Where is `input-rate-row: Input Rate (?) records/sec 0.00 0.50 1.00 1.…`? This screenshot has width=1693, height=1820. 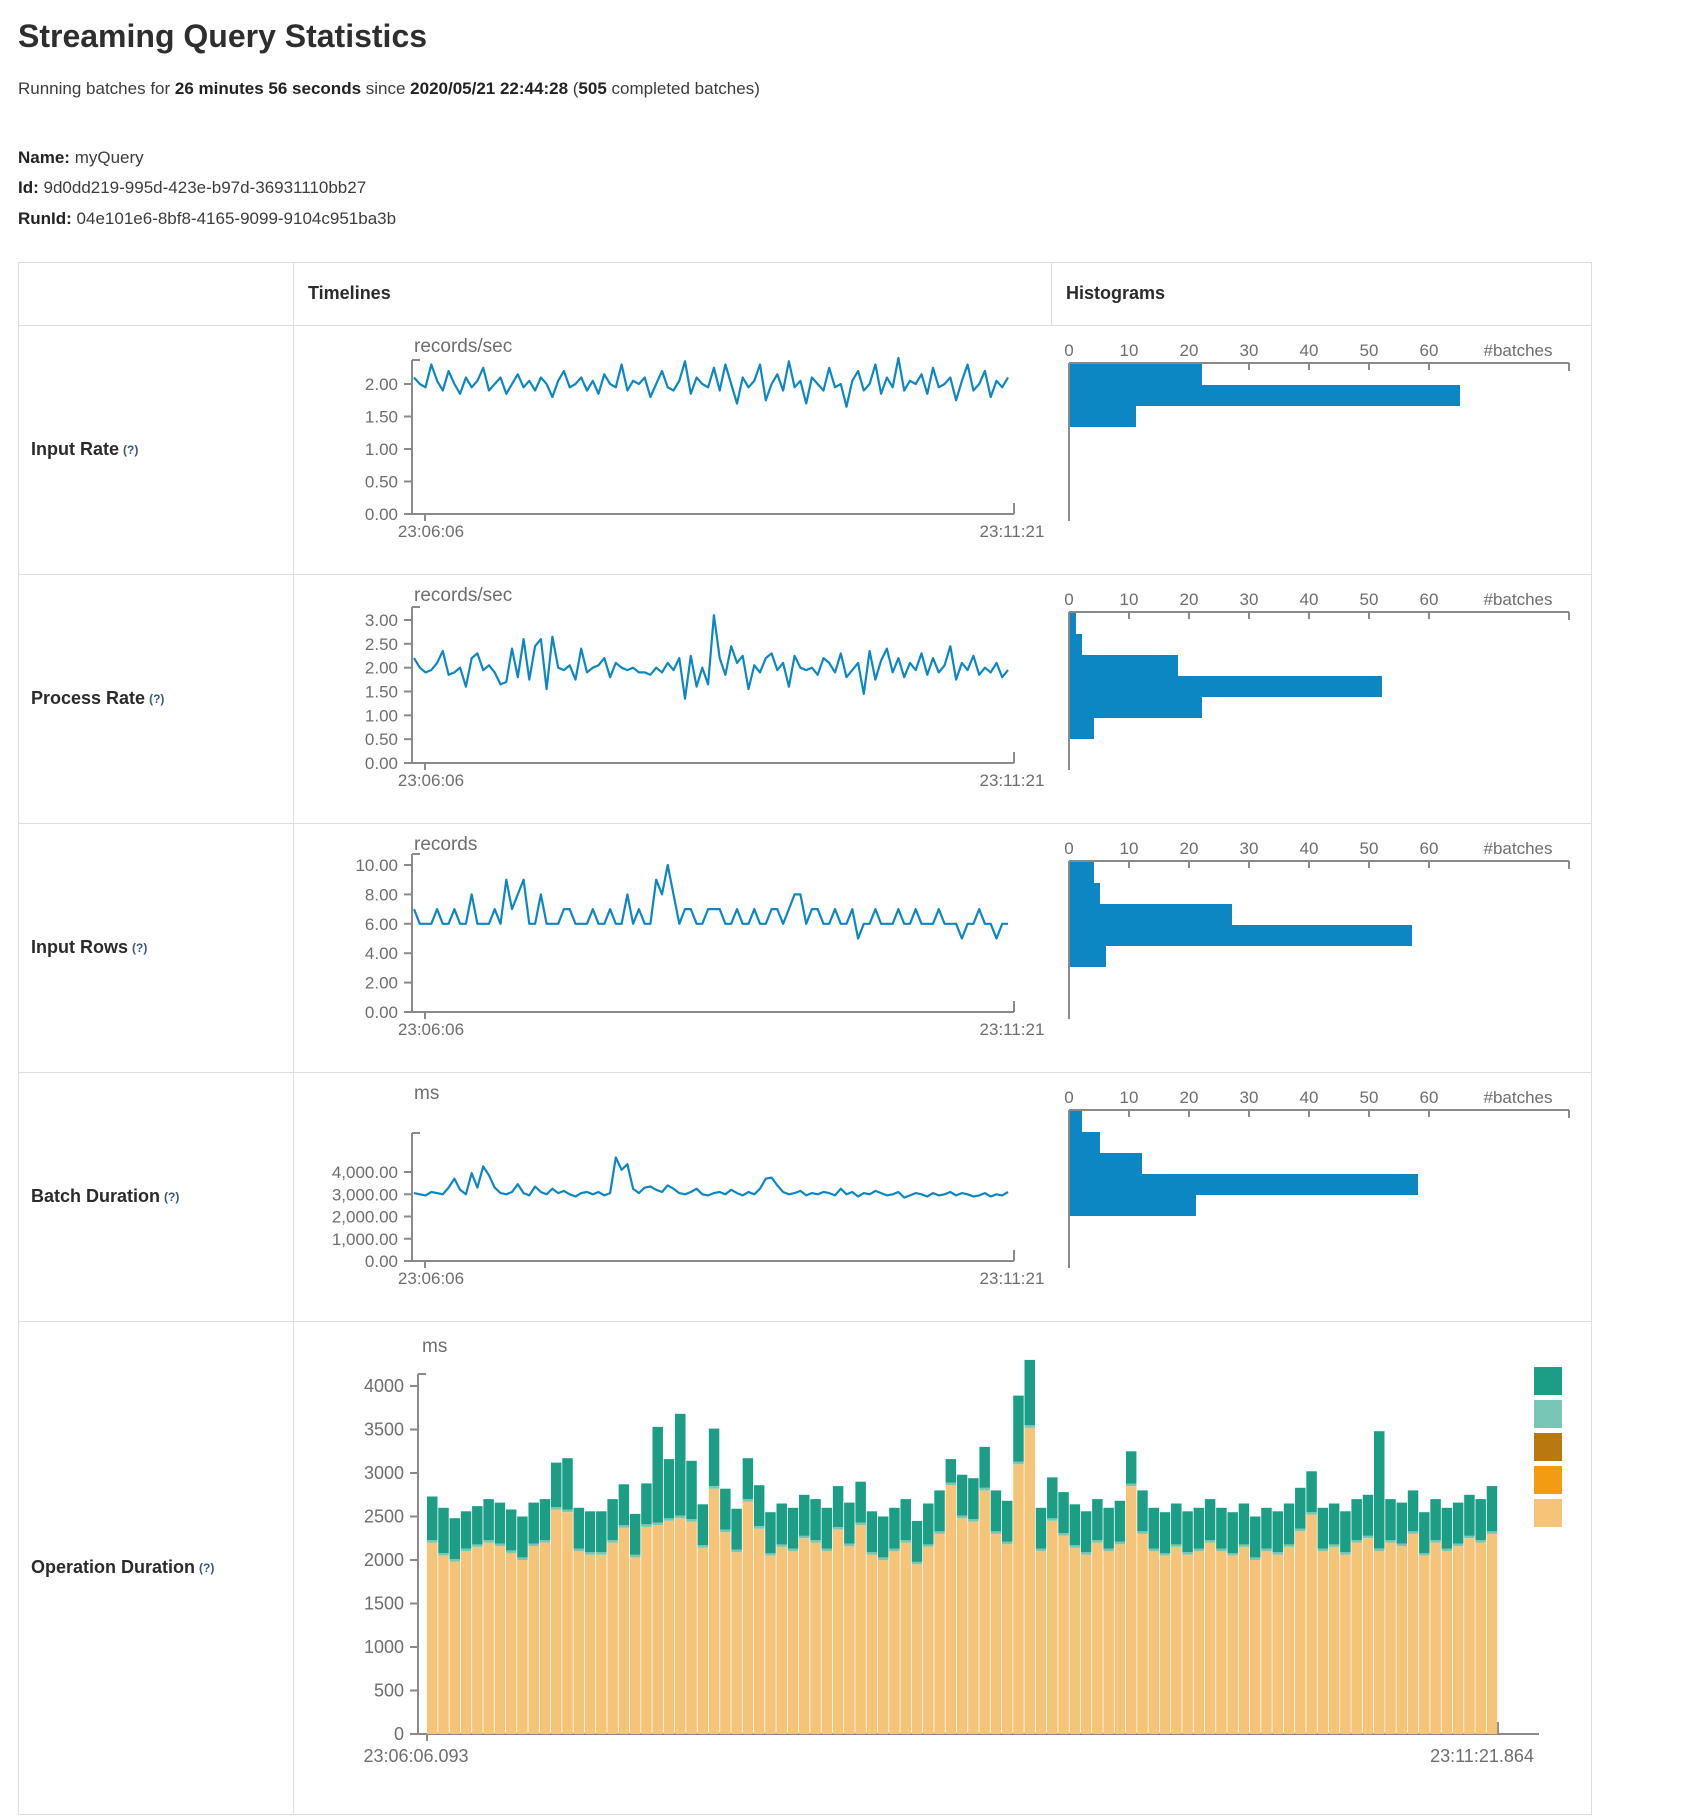 input-rate-row: Input Rate (?) records/sec 0.00 0.50 1.00 1.… is located at coordinates (806, 449).